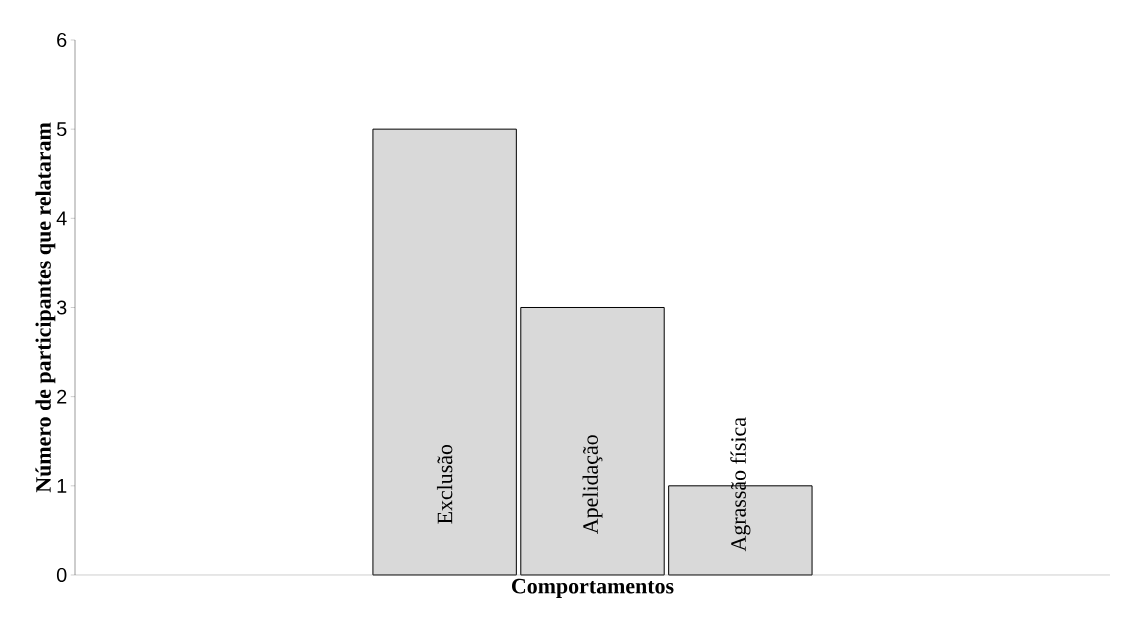  What do you see at coordinates (61, 307) in the screenshot?
I see `y-tick-label: 3` at bounding box center [61, 307].